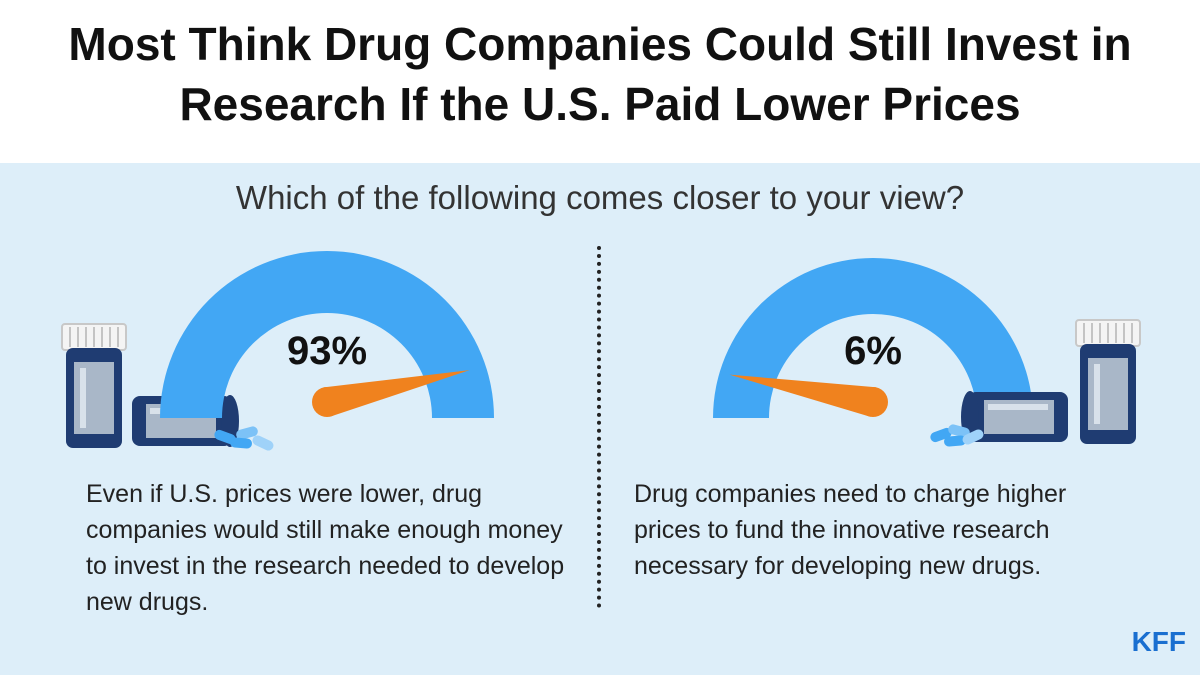 Image resolution: width=1200 pixels, height=675 pixels. I want to click on gauge-needle-hub-left, so click(327, 402).